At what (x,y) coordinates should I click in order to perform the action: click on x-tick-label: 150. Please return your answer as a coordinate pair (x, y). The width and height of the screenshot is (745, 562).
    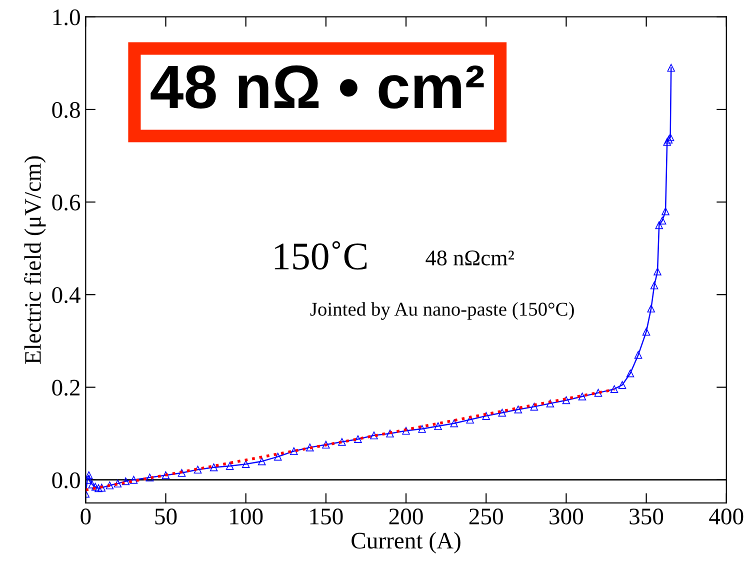
    Looking at the image, I should click on (326, 516).